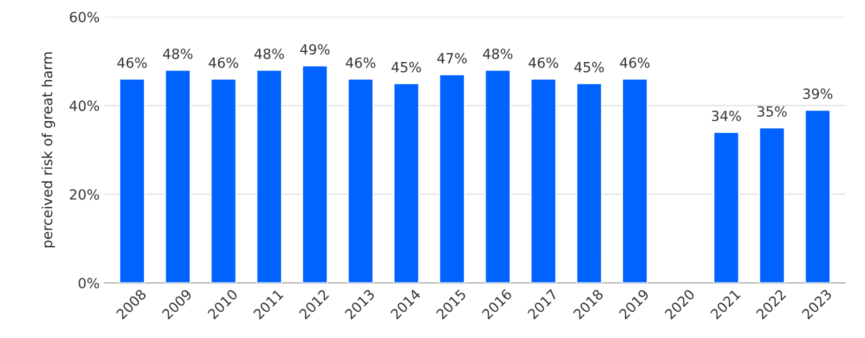 The image size is (865, 338). I want to click on data-label: 39%, so click(817, 93).